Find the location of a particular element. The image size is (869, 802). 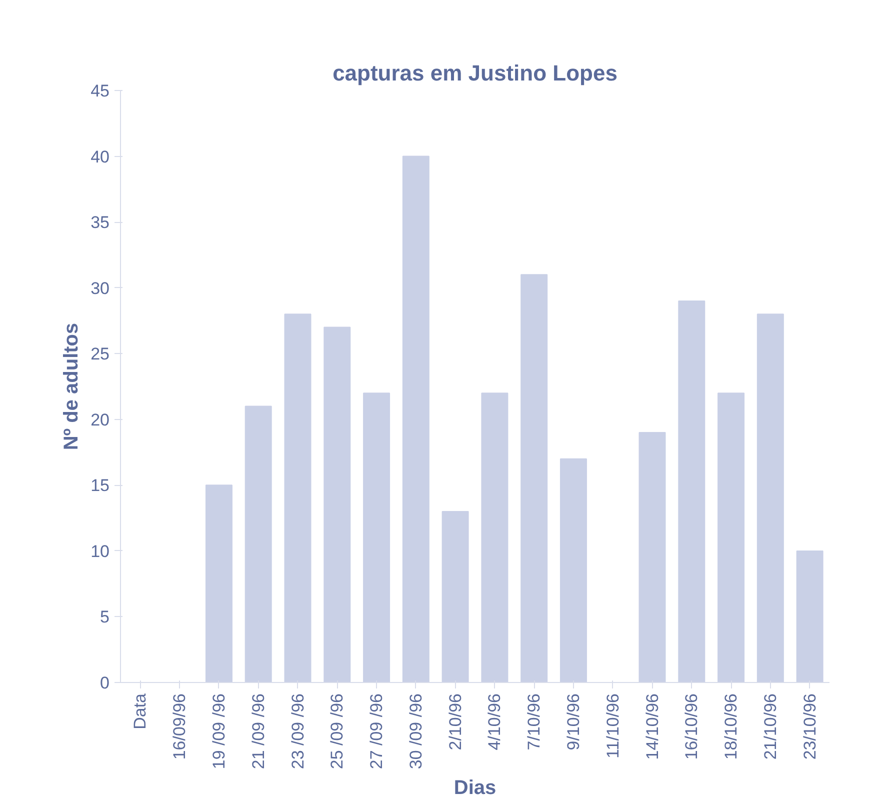

x-tick-label: 23/10/96 is located at coordinates (810, 726).